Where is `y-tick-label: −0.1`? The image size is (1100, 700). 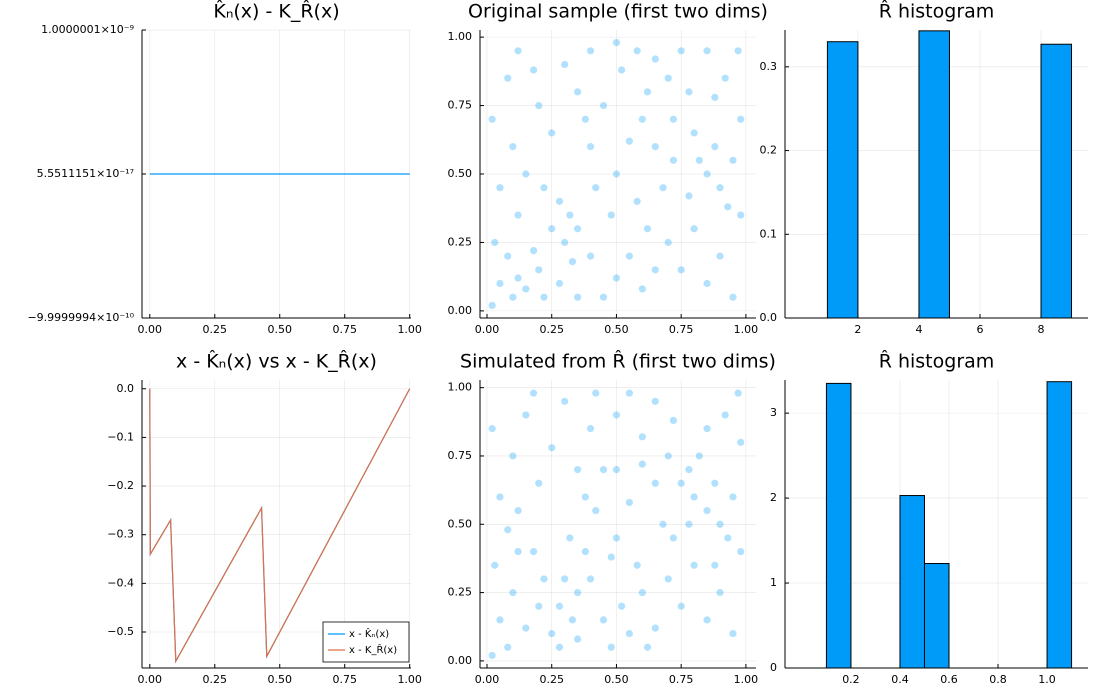 y-tick-label: −0.1 is located at coordinates (120, 436).